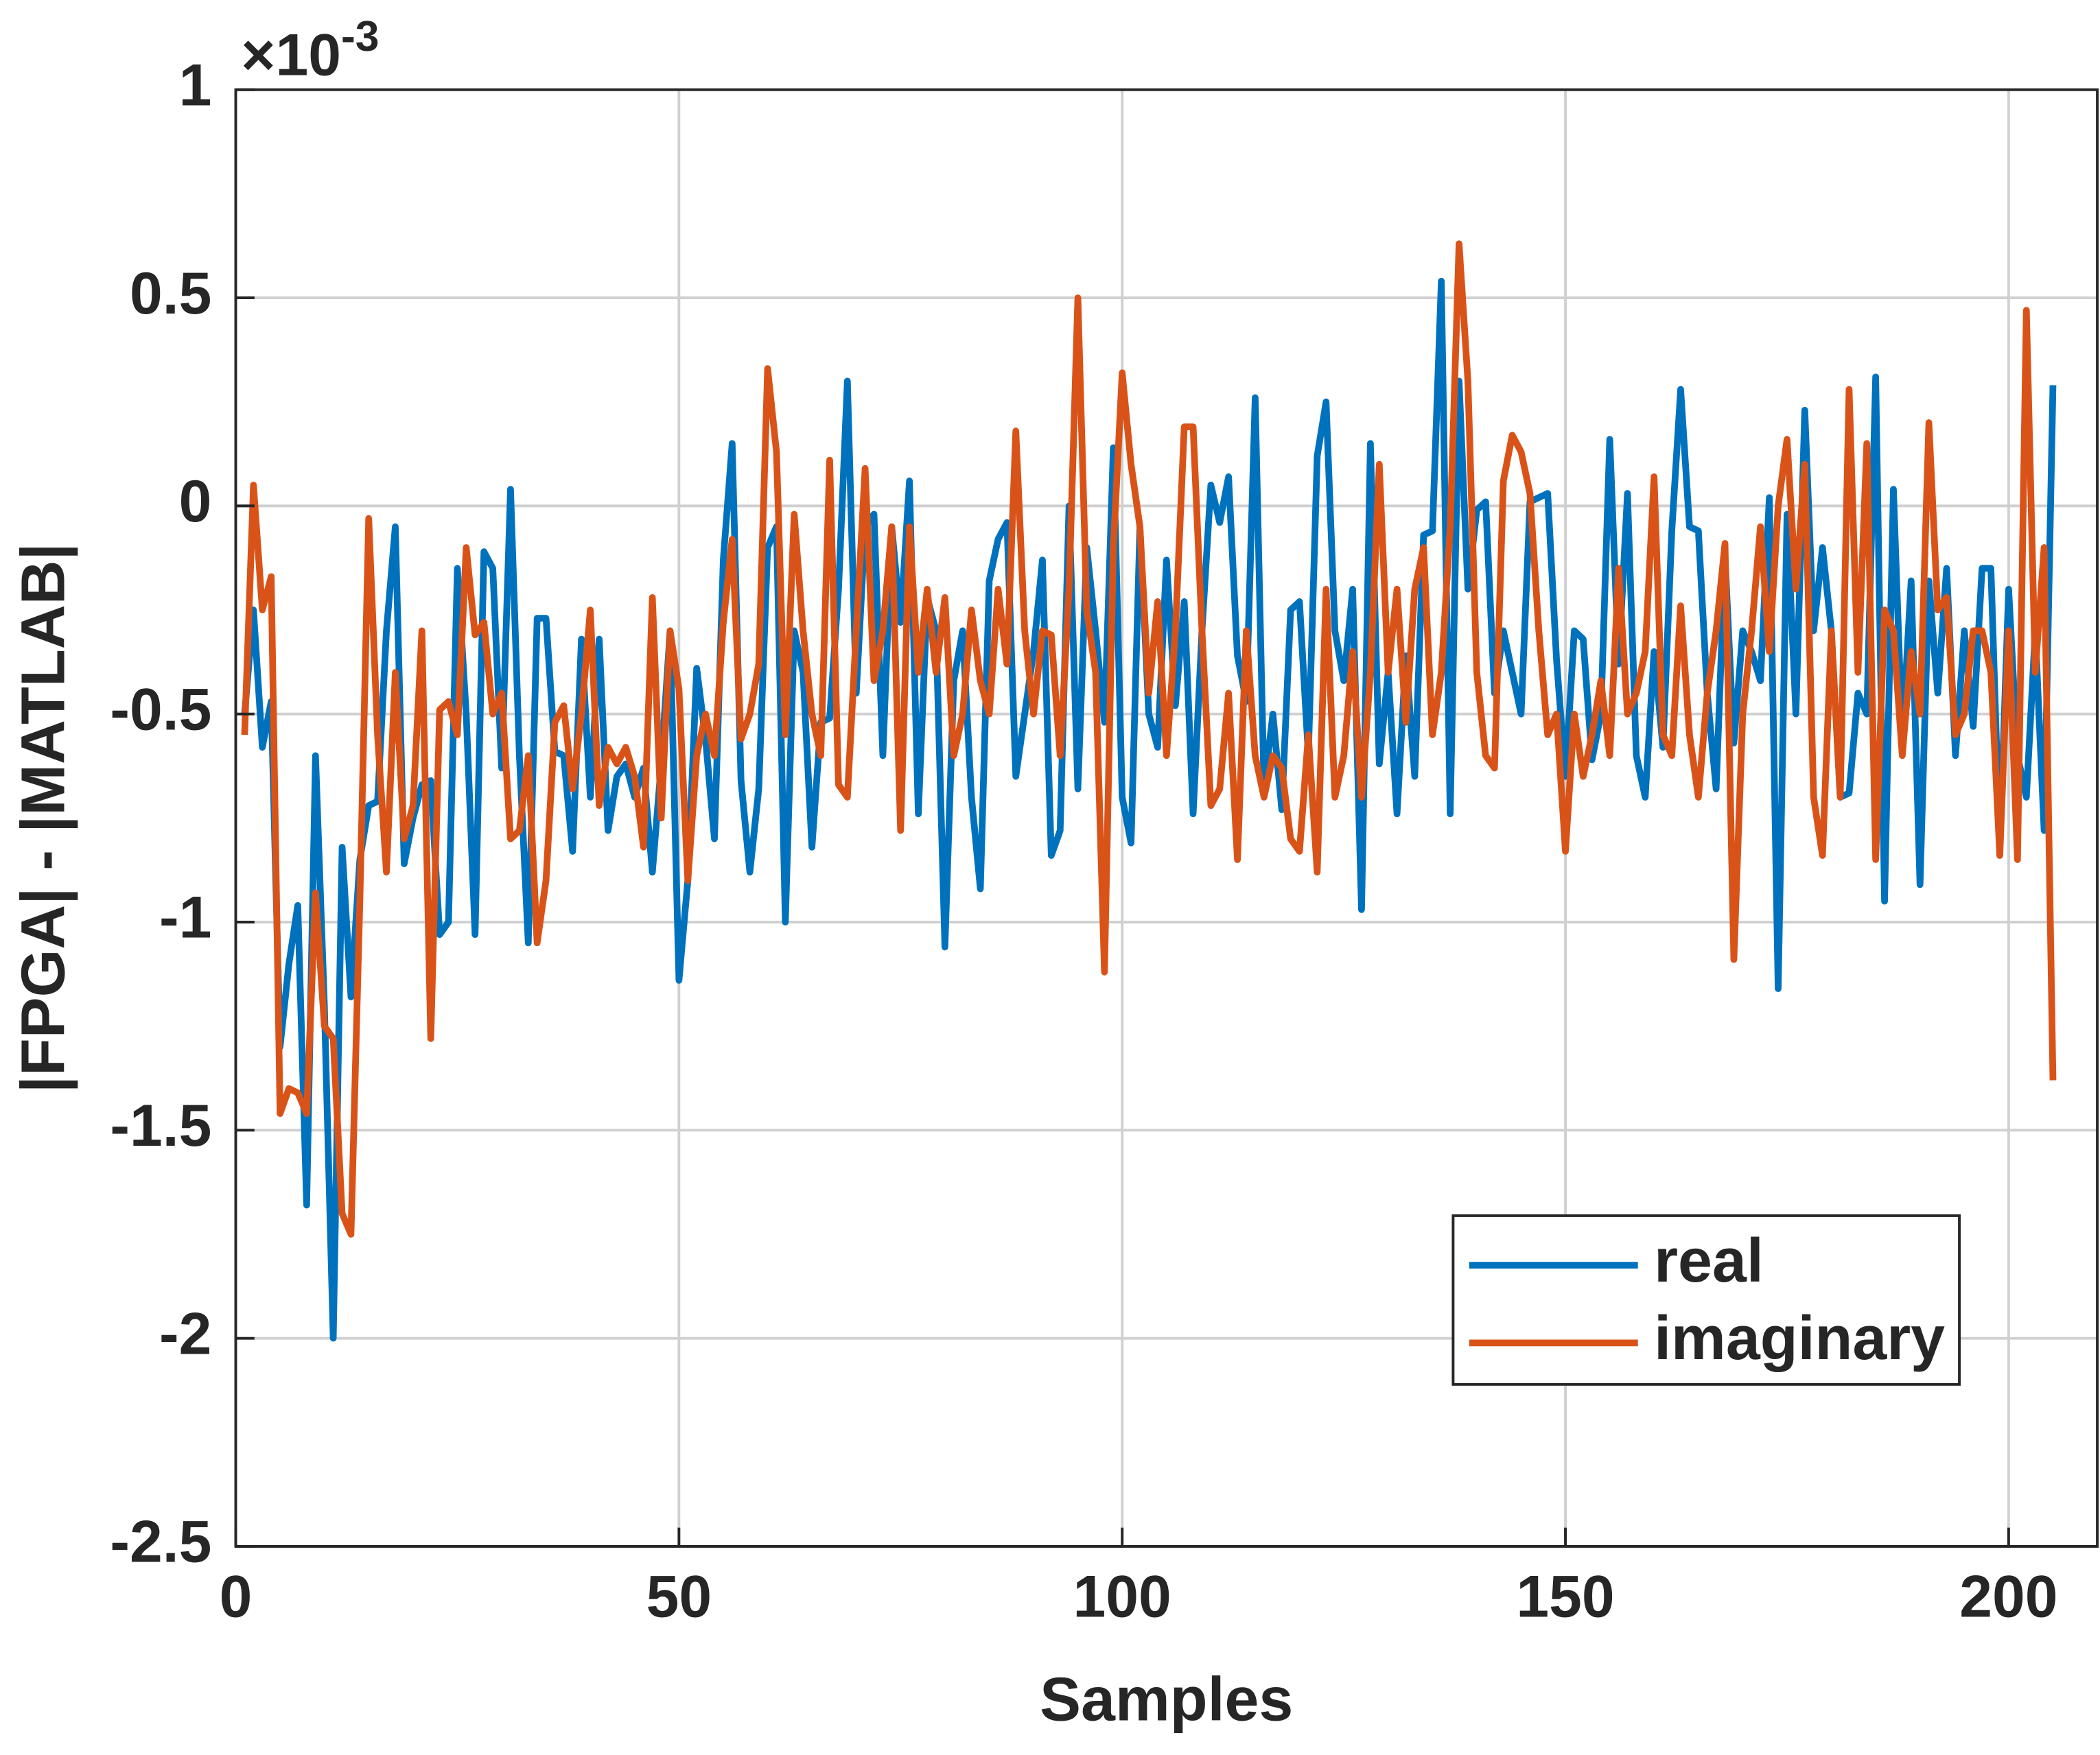  Describe the element at coordinates (1122, 1597) in the screenshot. I see `x-tick-label: 100` at that location.